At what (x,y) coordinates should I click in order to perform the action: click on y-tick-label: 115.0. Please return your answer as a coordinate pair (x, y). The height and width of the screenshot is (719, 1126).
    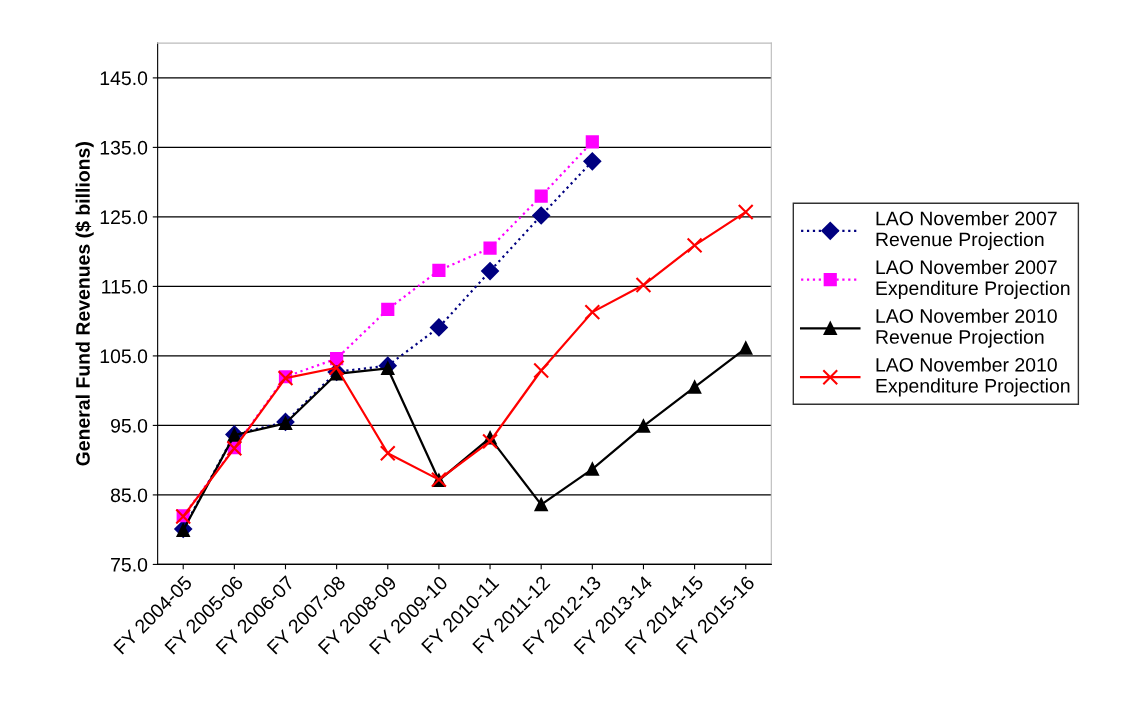
    Looking at the image, I should click on (125, 286).